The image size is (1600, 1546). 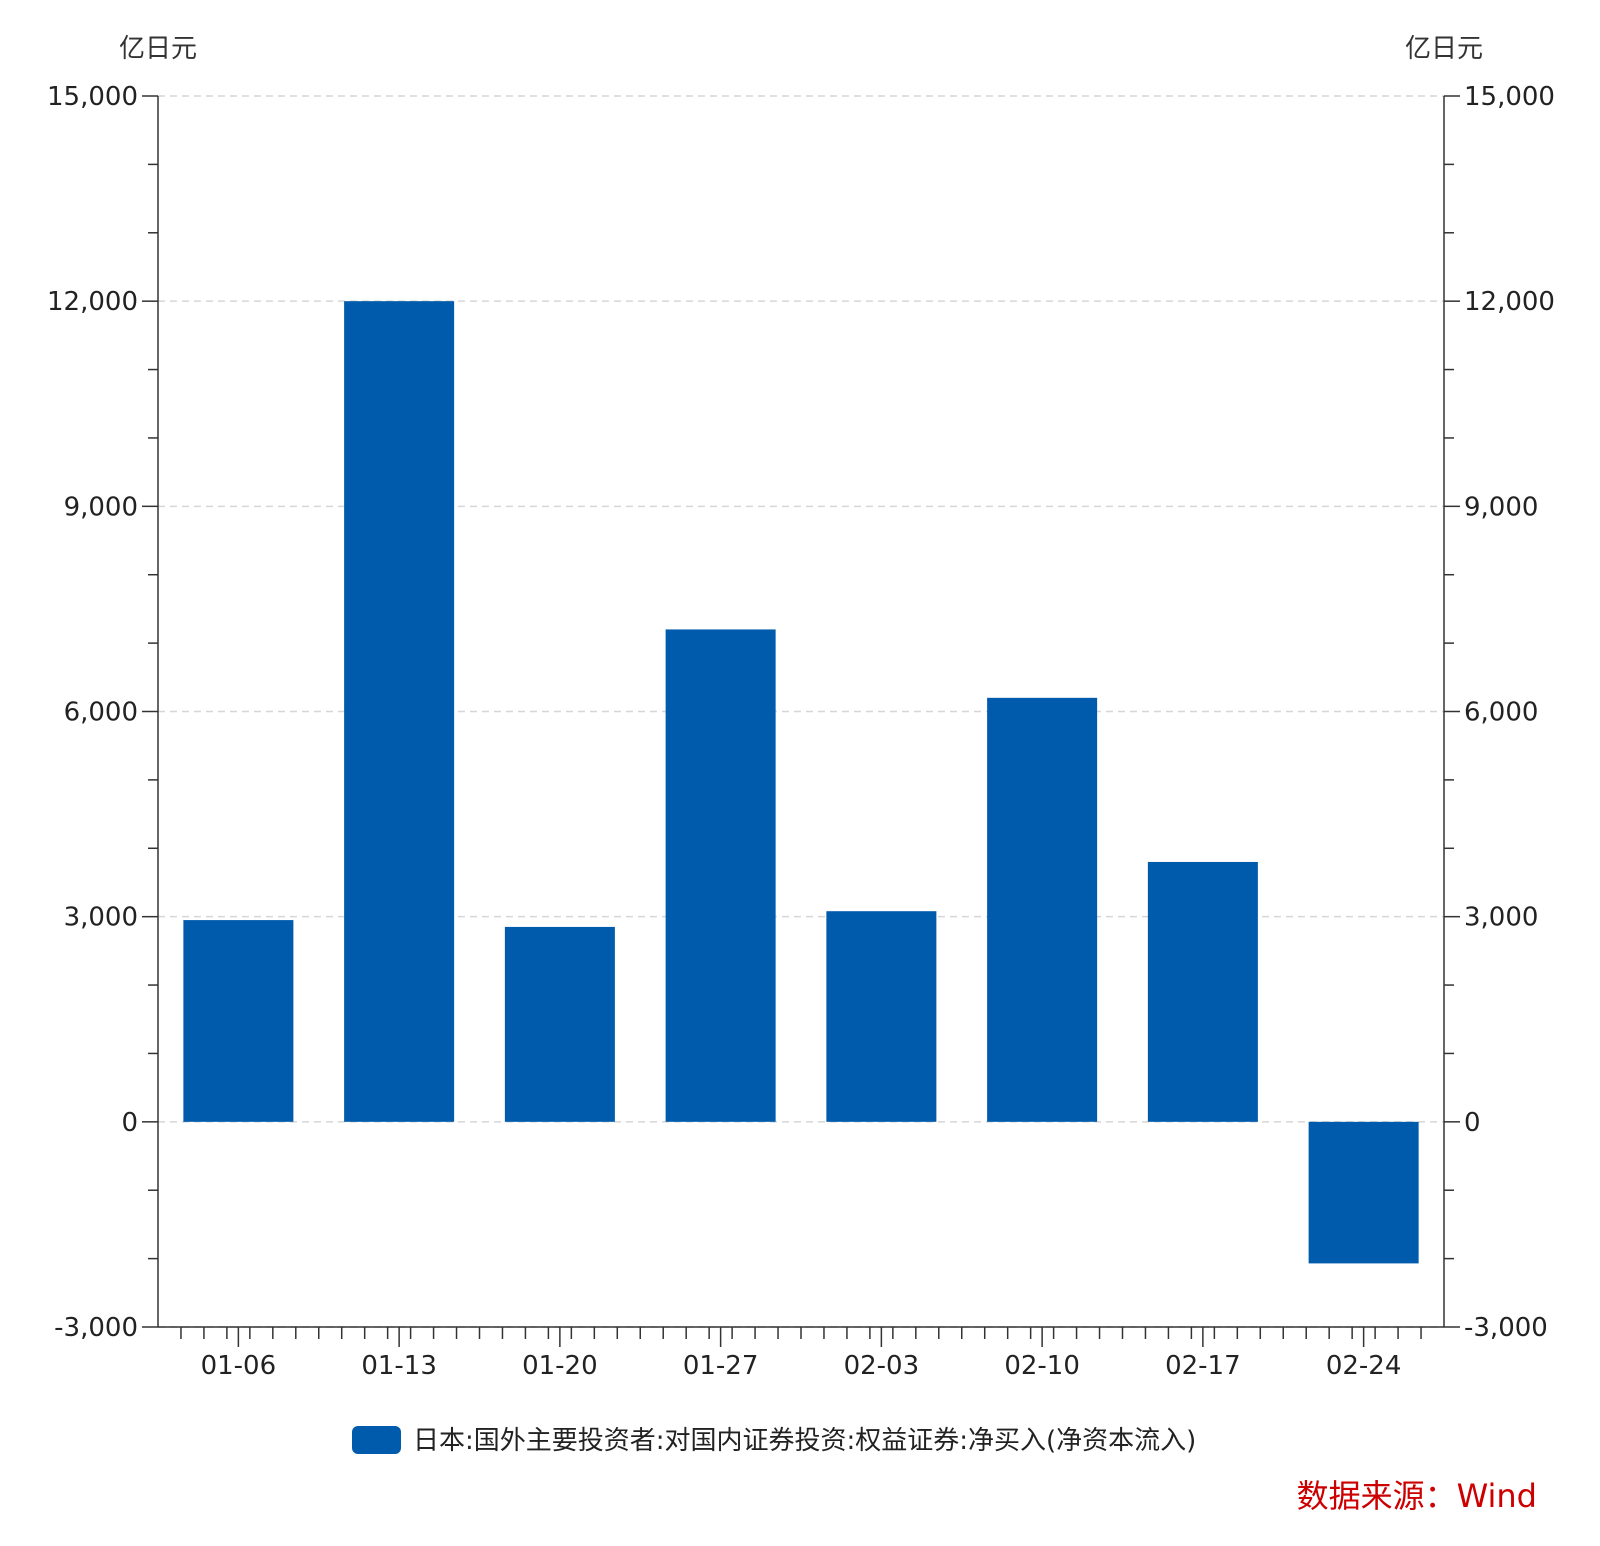 What do you see at coordinates (1472, 1123) in the screenshot?
I see `right-y-tick-label: 0` at bounding box center [1472, 1123].